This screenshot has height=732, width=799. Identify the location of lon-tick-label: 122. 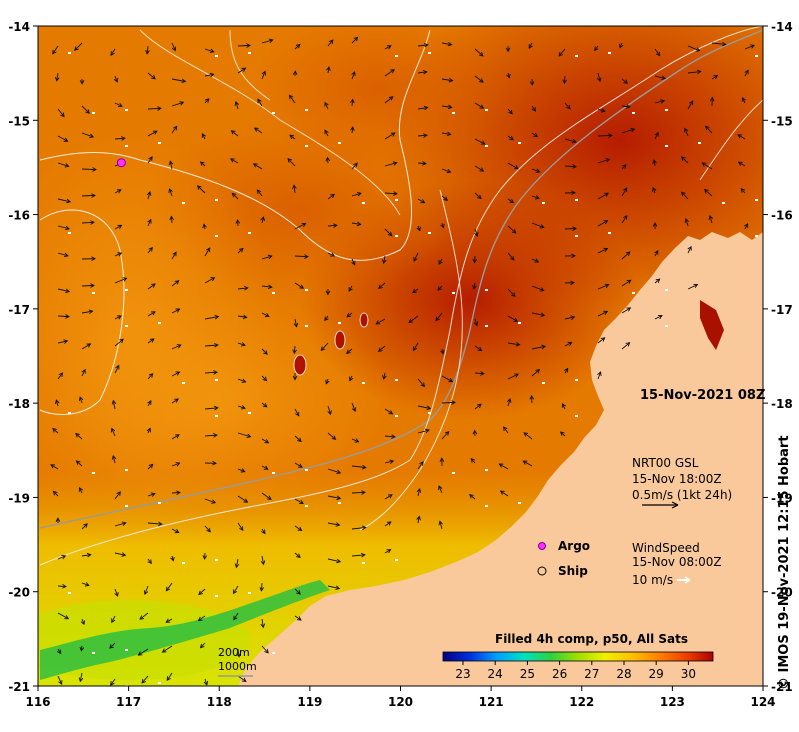
(581, 702).